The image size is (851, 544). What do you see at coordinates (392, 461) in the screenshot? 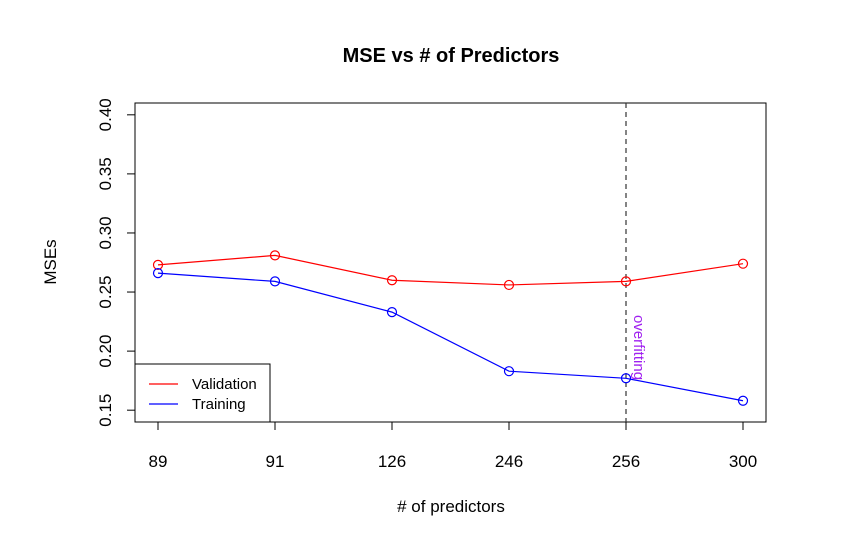
I see `x-tick-label: 126` at bounding box center [392, 461].